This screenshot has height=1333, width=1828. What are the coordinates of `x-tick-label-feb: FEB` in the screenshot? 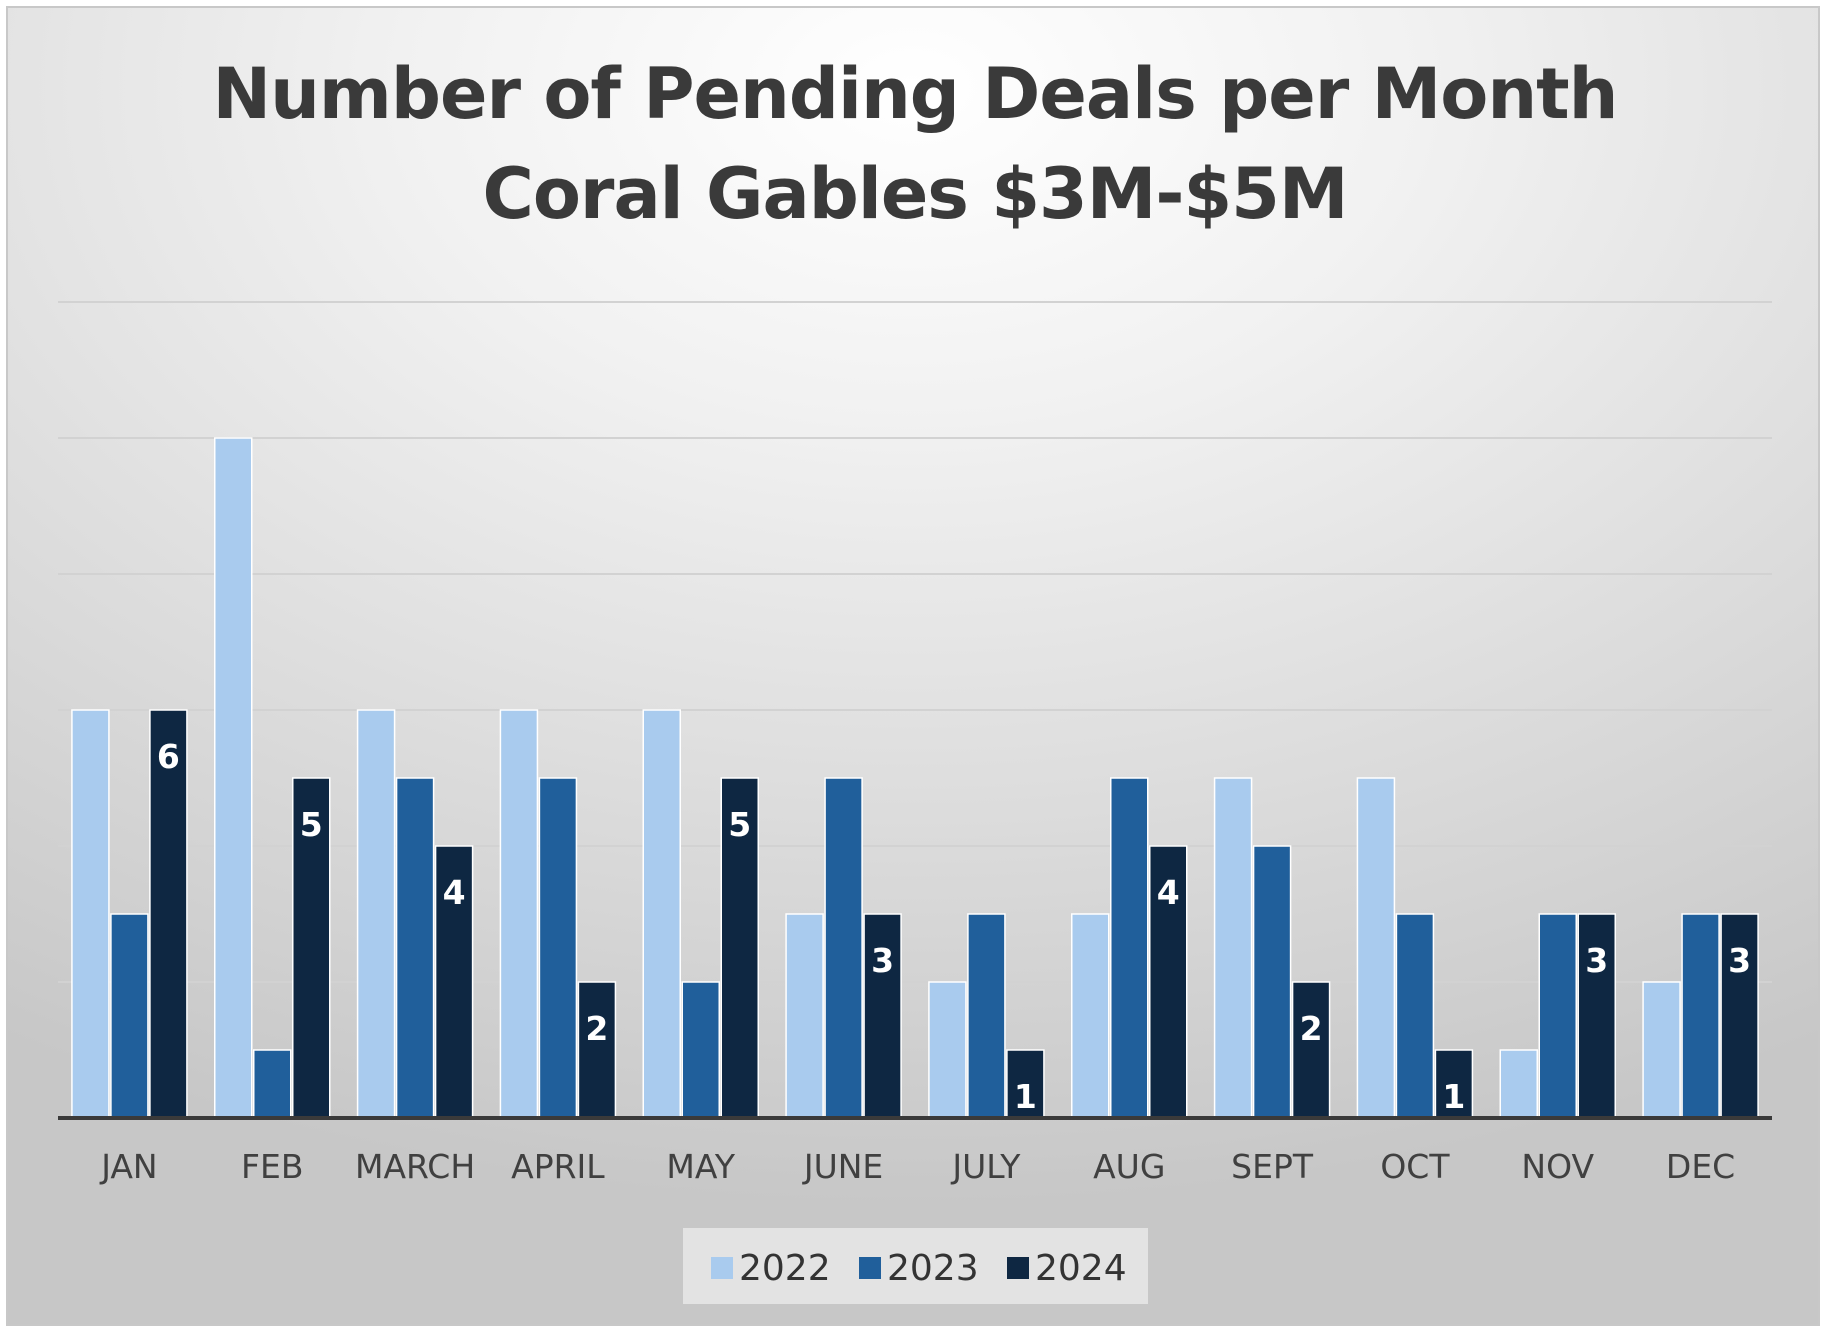 It's located at (272, 1166).